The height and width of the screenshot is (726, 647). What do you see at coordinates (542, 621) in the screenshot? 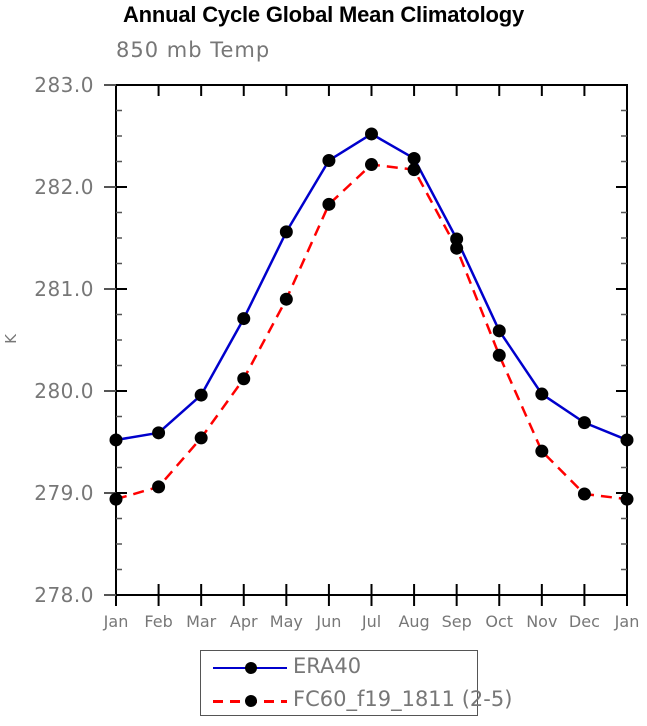
I see `x-tick-label: Nov` at bounding box center [542, 621].